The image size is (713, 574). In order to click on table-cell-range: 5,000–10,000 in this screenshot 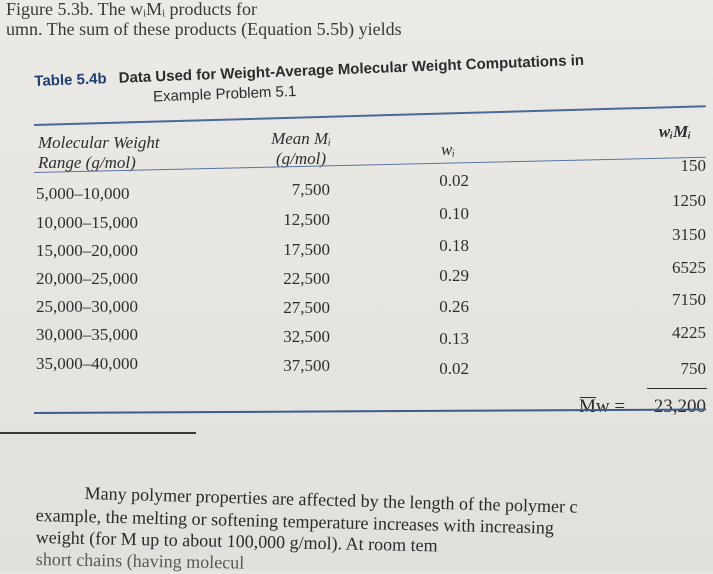, I will do `click(83, 193)`.